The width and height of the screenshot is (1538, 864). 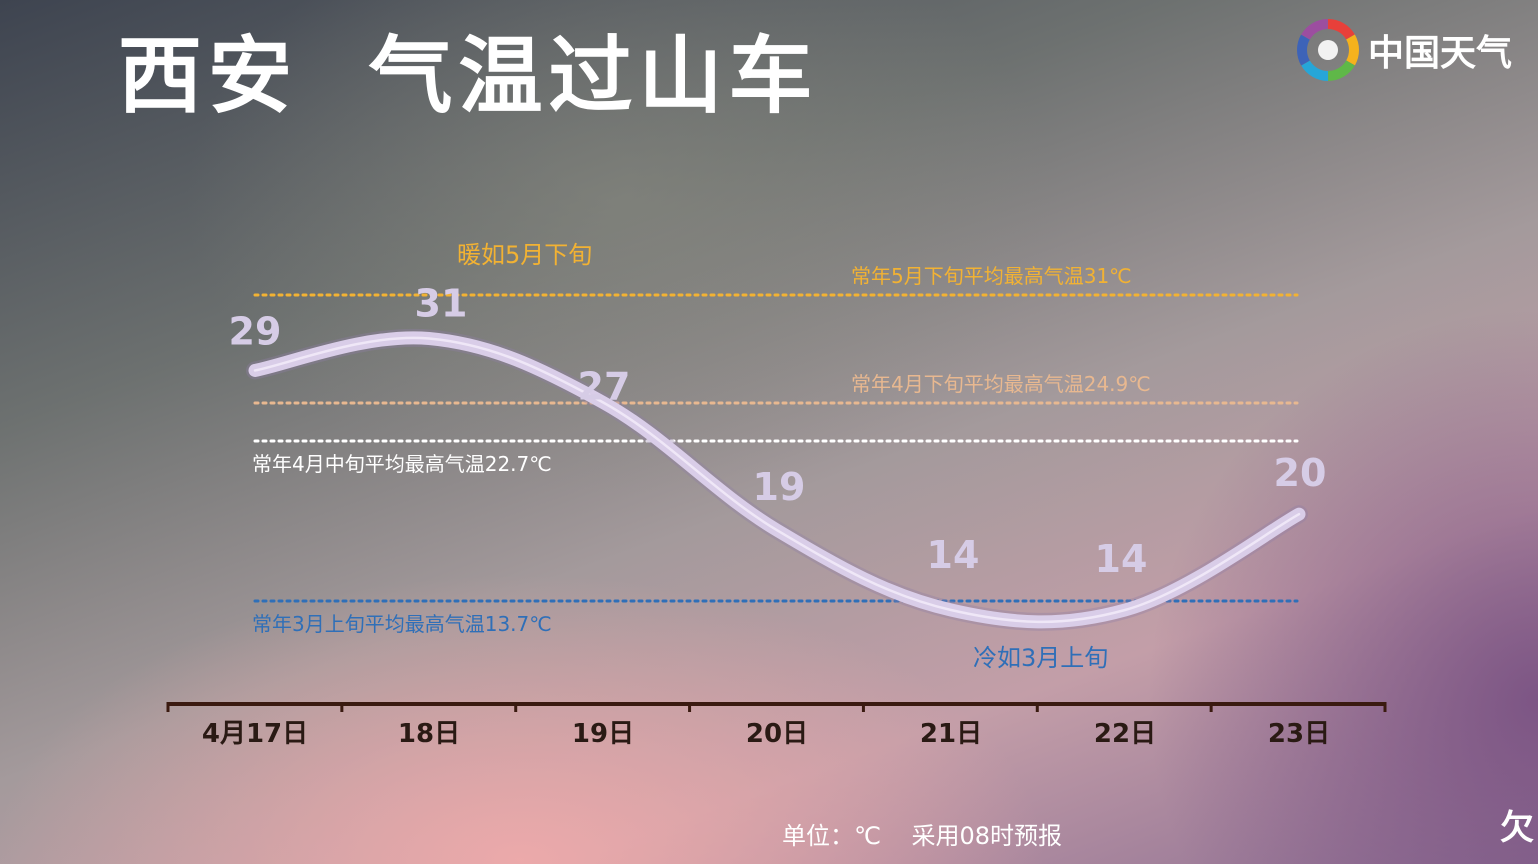 What do you see at coordinates (255, 734) in the screenshot?
I see `x-tick-label: 4月17日` at bounding box center [255, 734].